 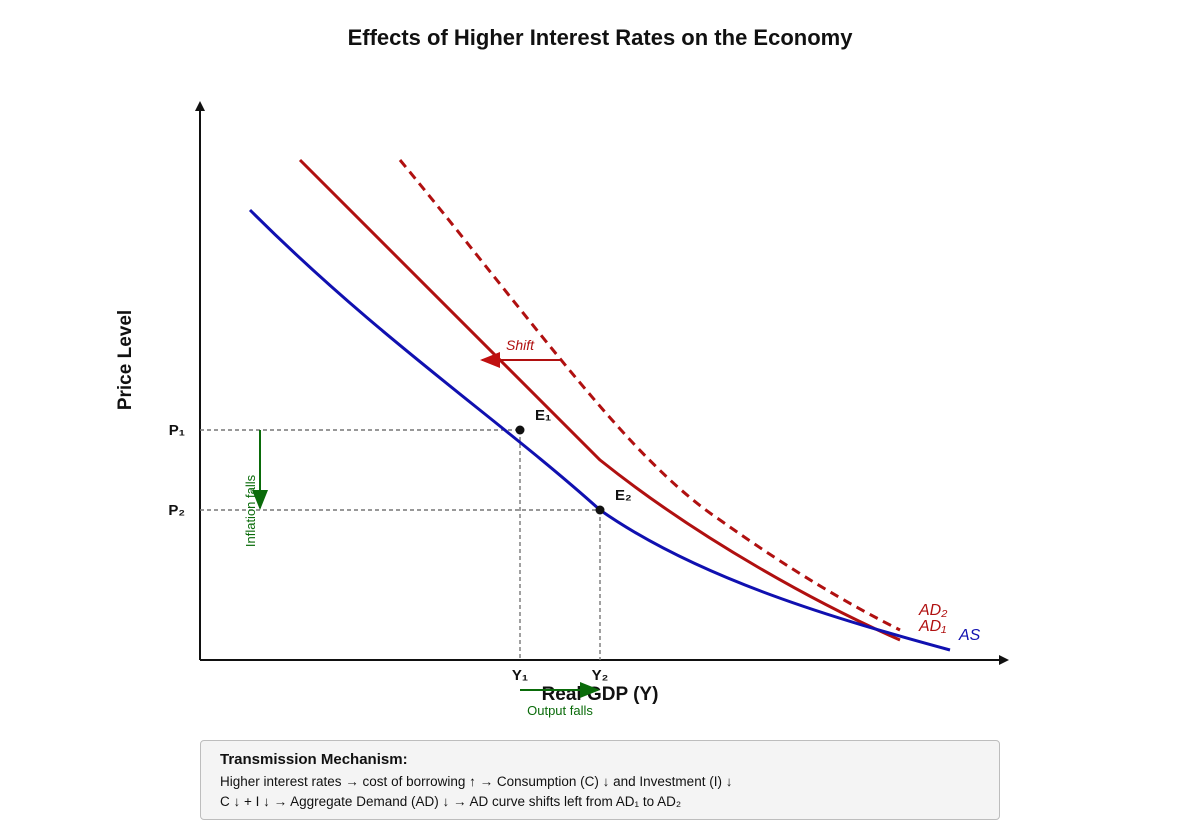 What do you see at coordinates (520, 345) in the screenshot?
I see `shift-label: Shift` at bounding box center [520, 345].